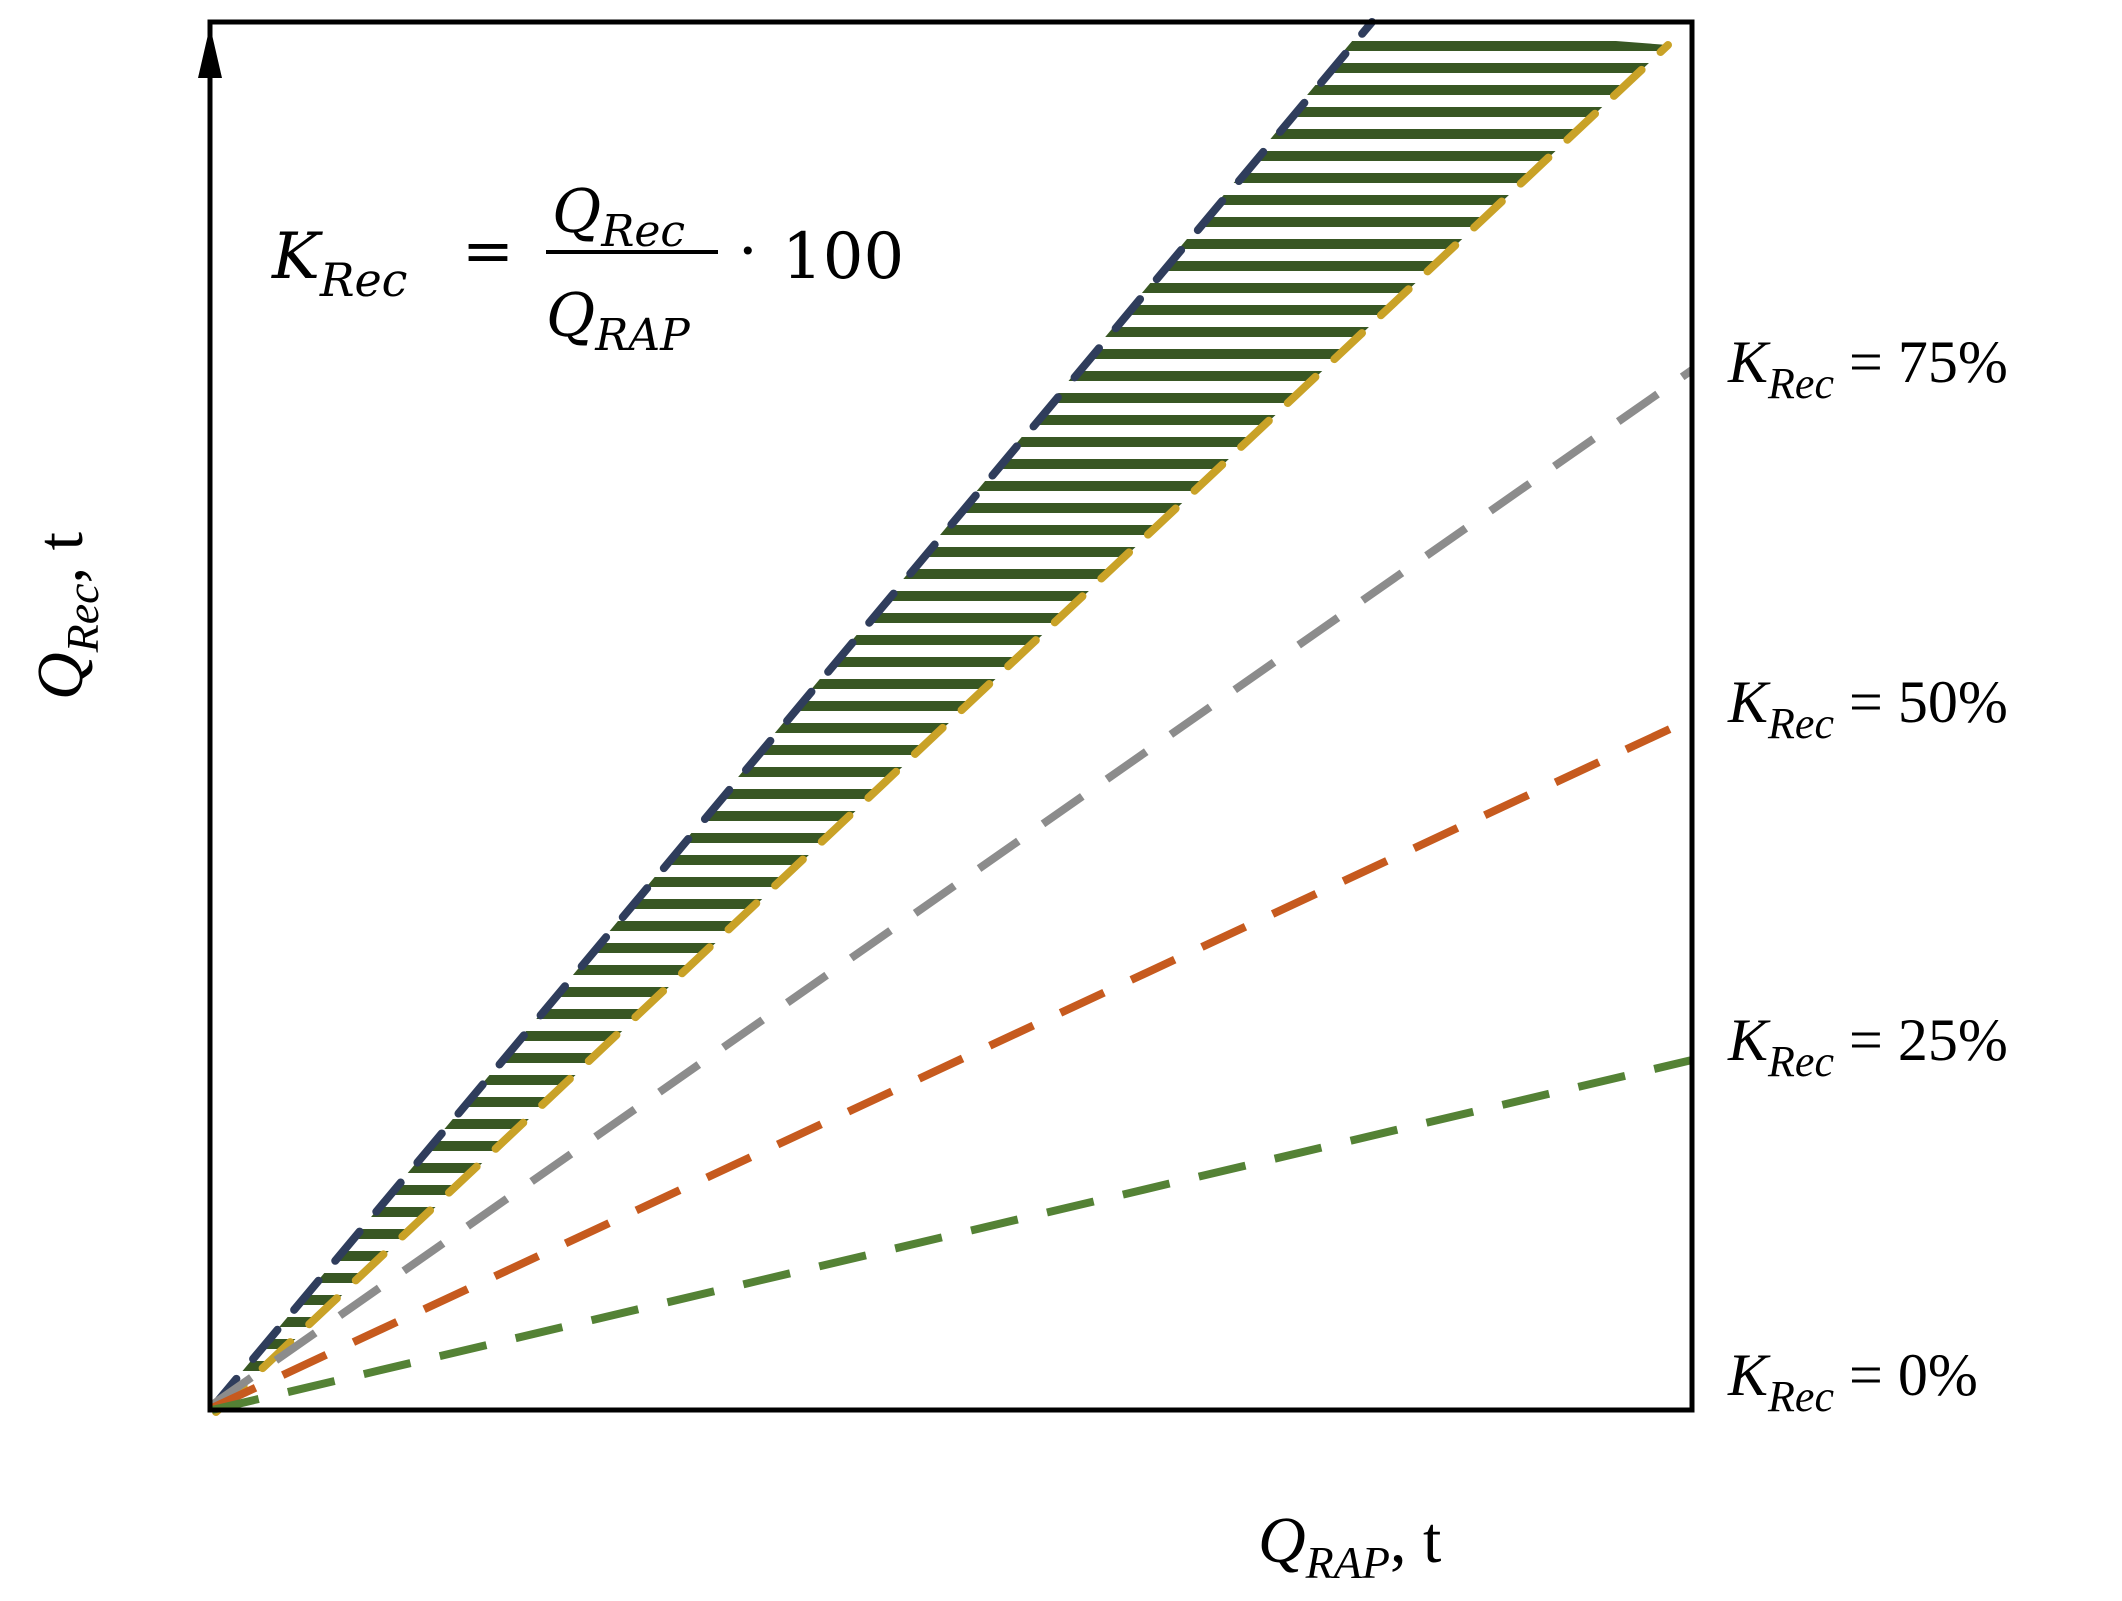 Image resolution: width=2122 pixels, height=1601 pixels. What do you see at coordinates (1852, 1381) in the screenshot?
I see `label-krec-0: KRec = 0%` at bounding box center [1852, 1381].